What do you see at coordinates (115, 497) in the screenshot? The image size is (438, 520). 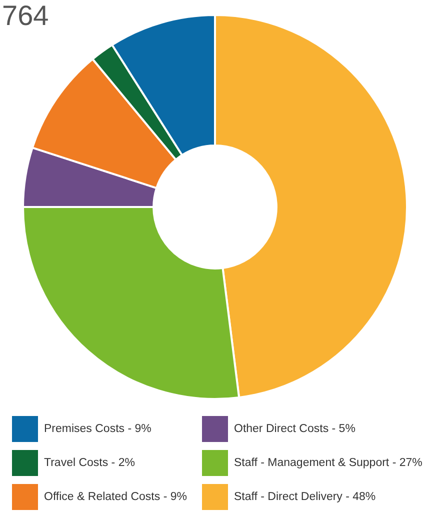 I see `legend-label: Office & Related Costs - 9%` at bounding box center [115, 497].